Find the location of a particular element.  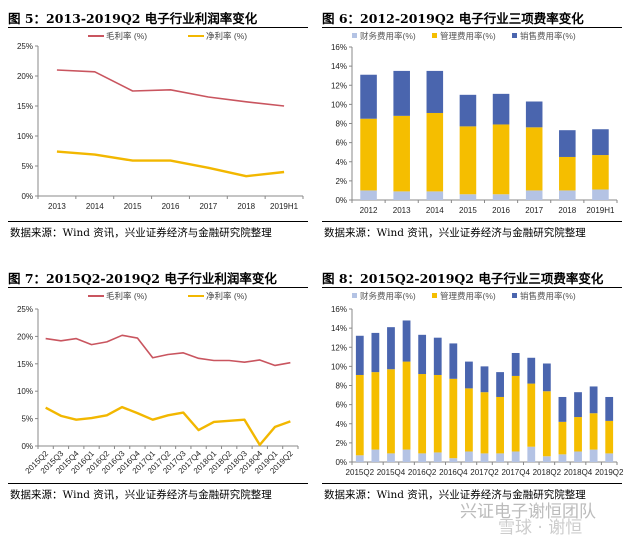

x-tick-label: 2015Q4 is located at coordinates (391, 472).